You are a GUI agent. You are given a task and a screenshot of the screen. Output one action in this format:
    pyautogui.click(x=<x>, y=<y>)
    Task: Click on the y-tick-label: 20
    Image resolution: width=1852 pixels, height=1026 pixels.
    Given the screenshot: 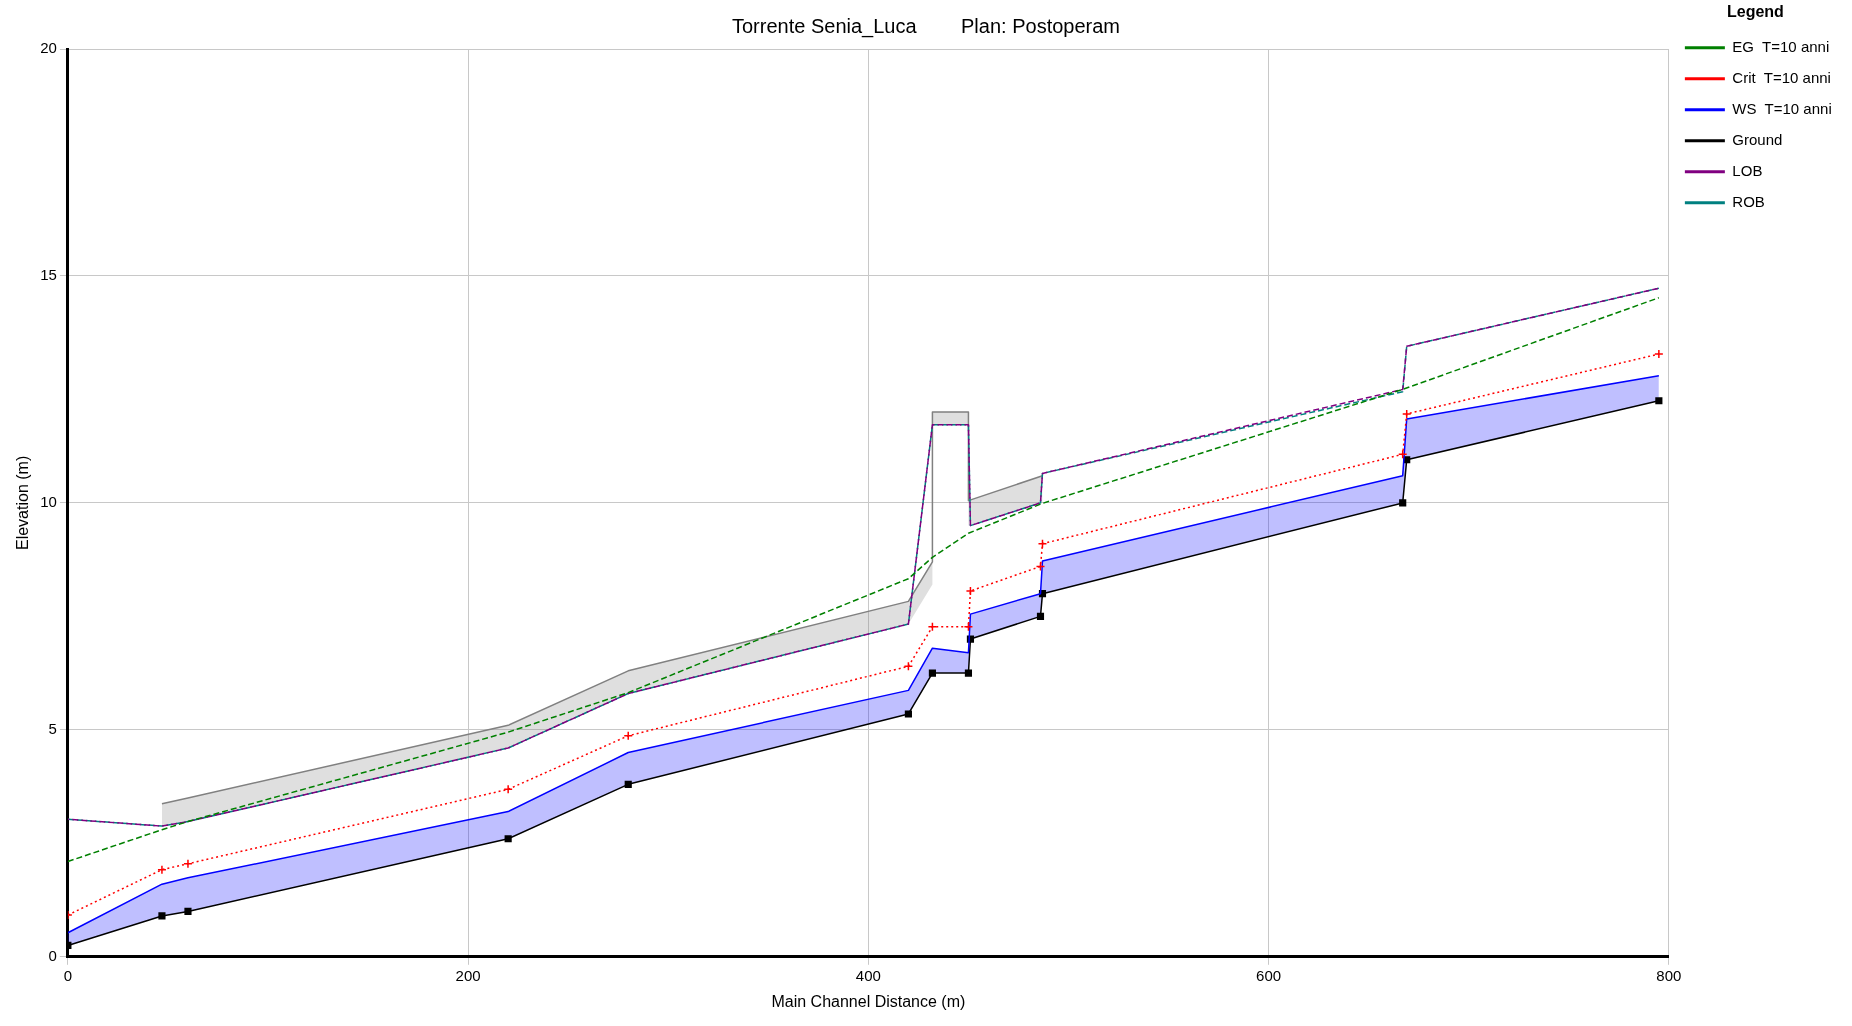 What is the action you would take?
    pyautogui.click(x=48, y=48)
    